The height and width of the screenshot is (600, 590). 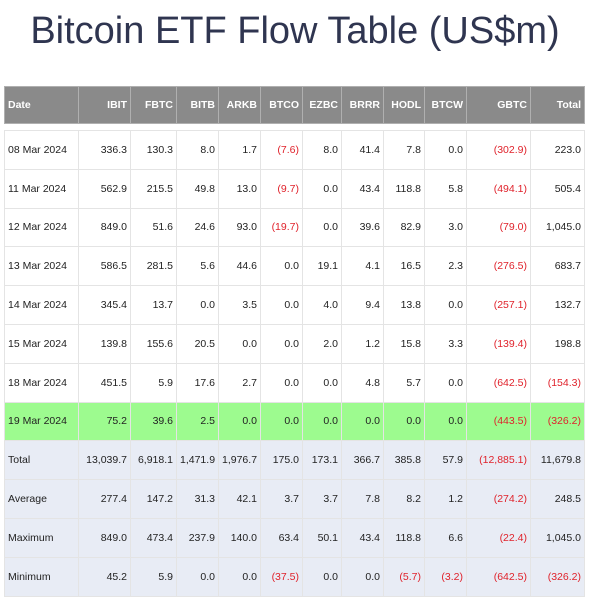 What do you see at coordinates (498, 188) in the screenshot?
I see `table-cell: (494.1)` at bounding box center [498, 188].